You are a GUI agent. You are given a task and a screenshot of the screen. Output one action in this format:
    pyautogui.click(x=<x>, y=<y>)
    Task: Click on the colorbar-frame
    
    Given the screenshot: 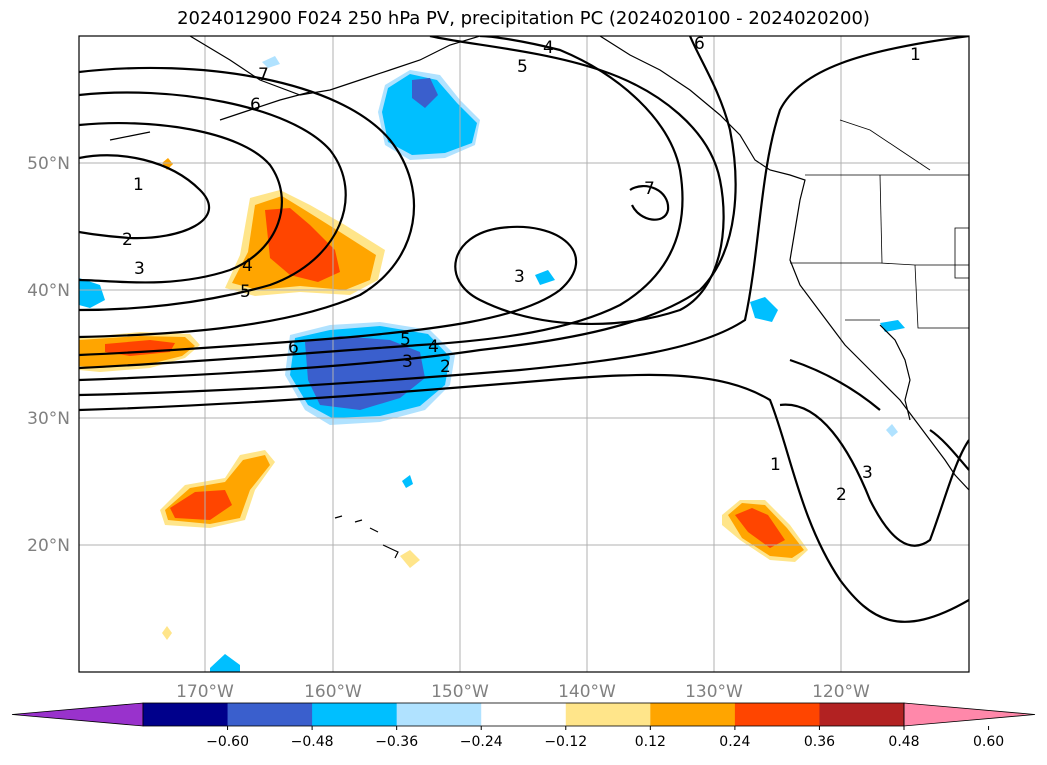 What is the action you would take?
    pyautogui.click(x=523, y=714)
    